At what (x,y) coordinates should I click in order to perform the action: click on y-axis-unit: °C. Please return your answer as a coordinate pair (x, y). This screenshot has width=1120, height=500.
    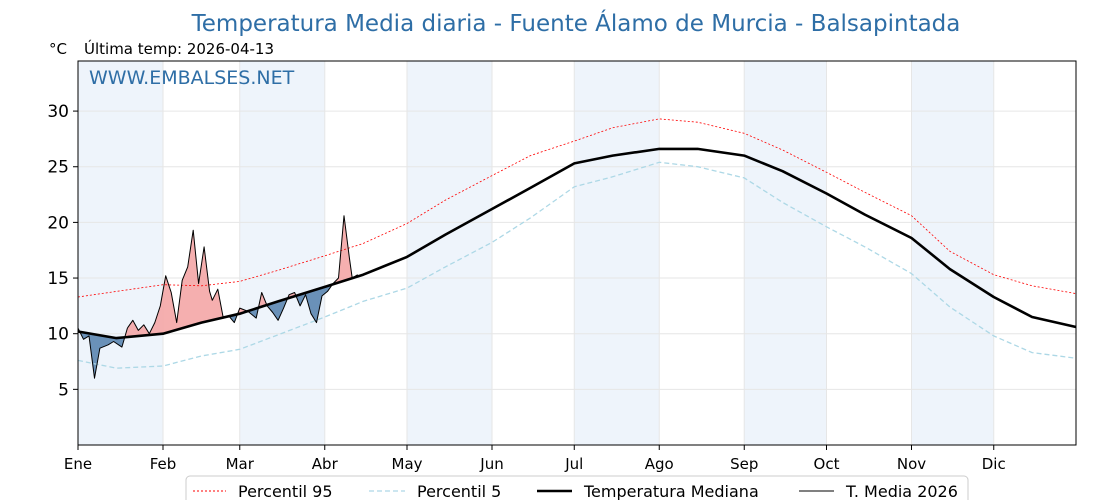
    Looking at the image, I should click on (58, 49).